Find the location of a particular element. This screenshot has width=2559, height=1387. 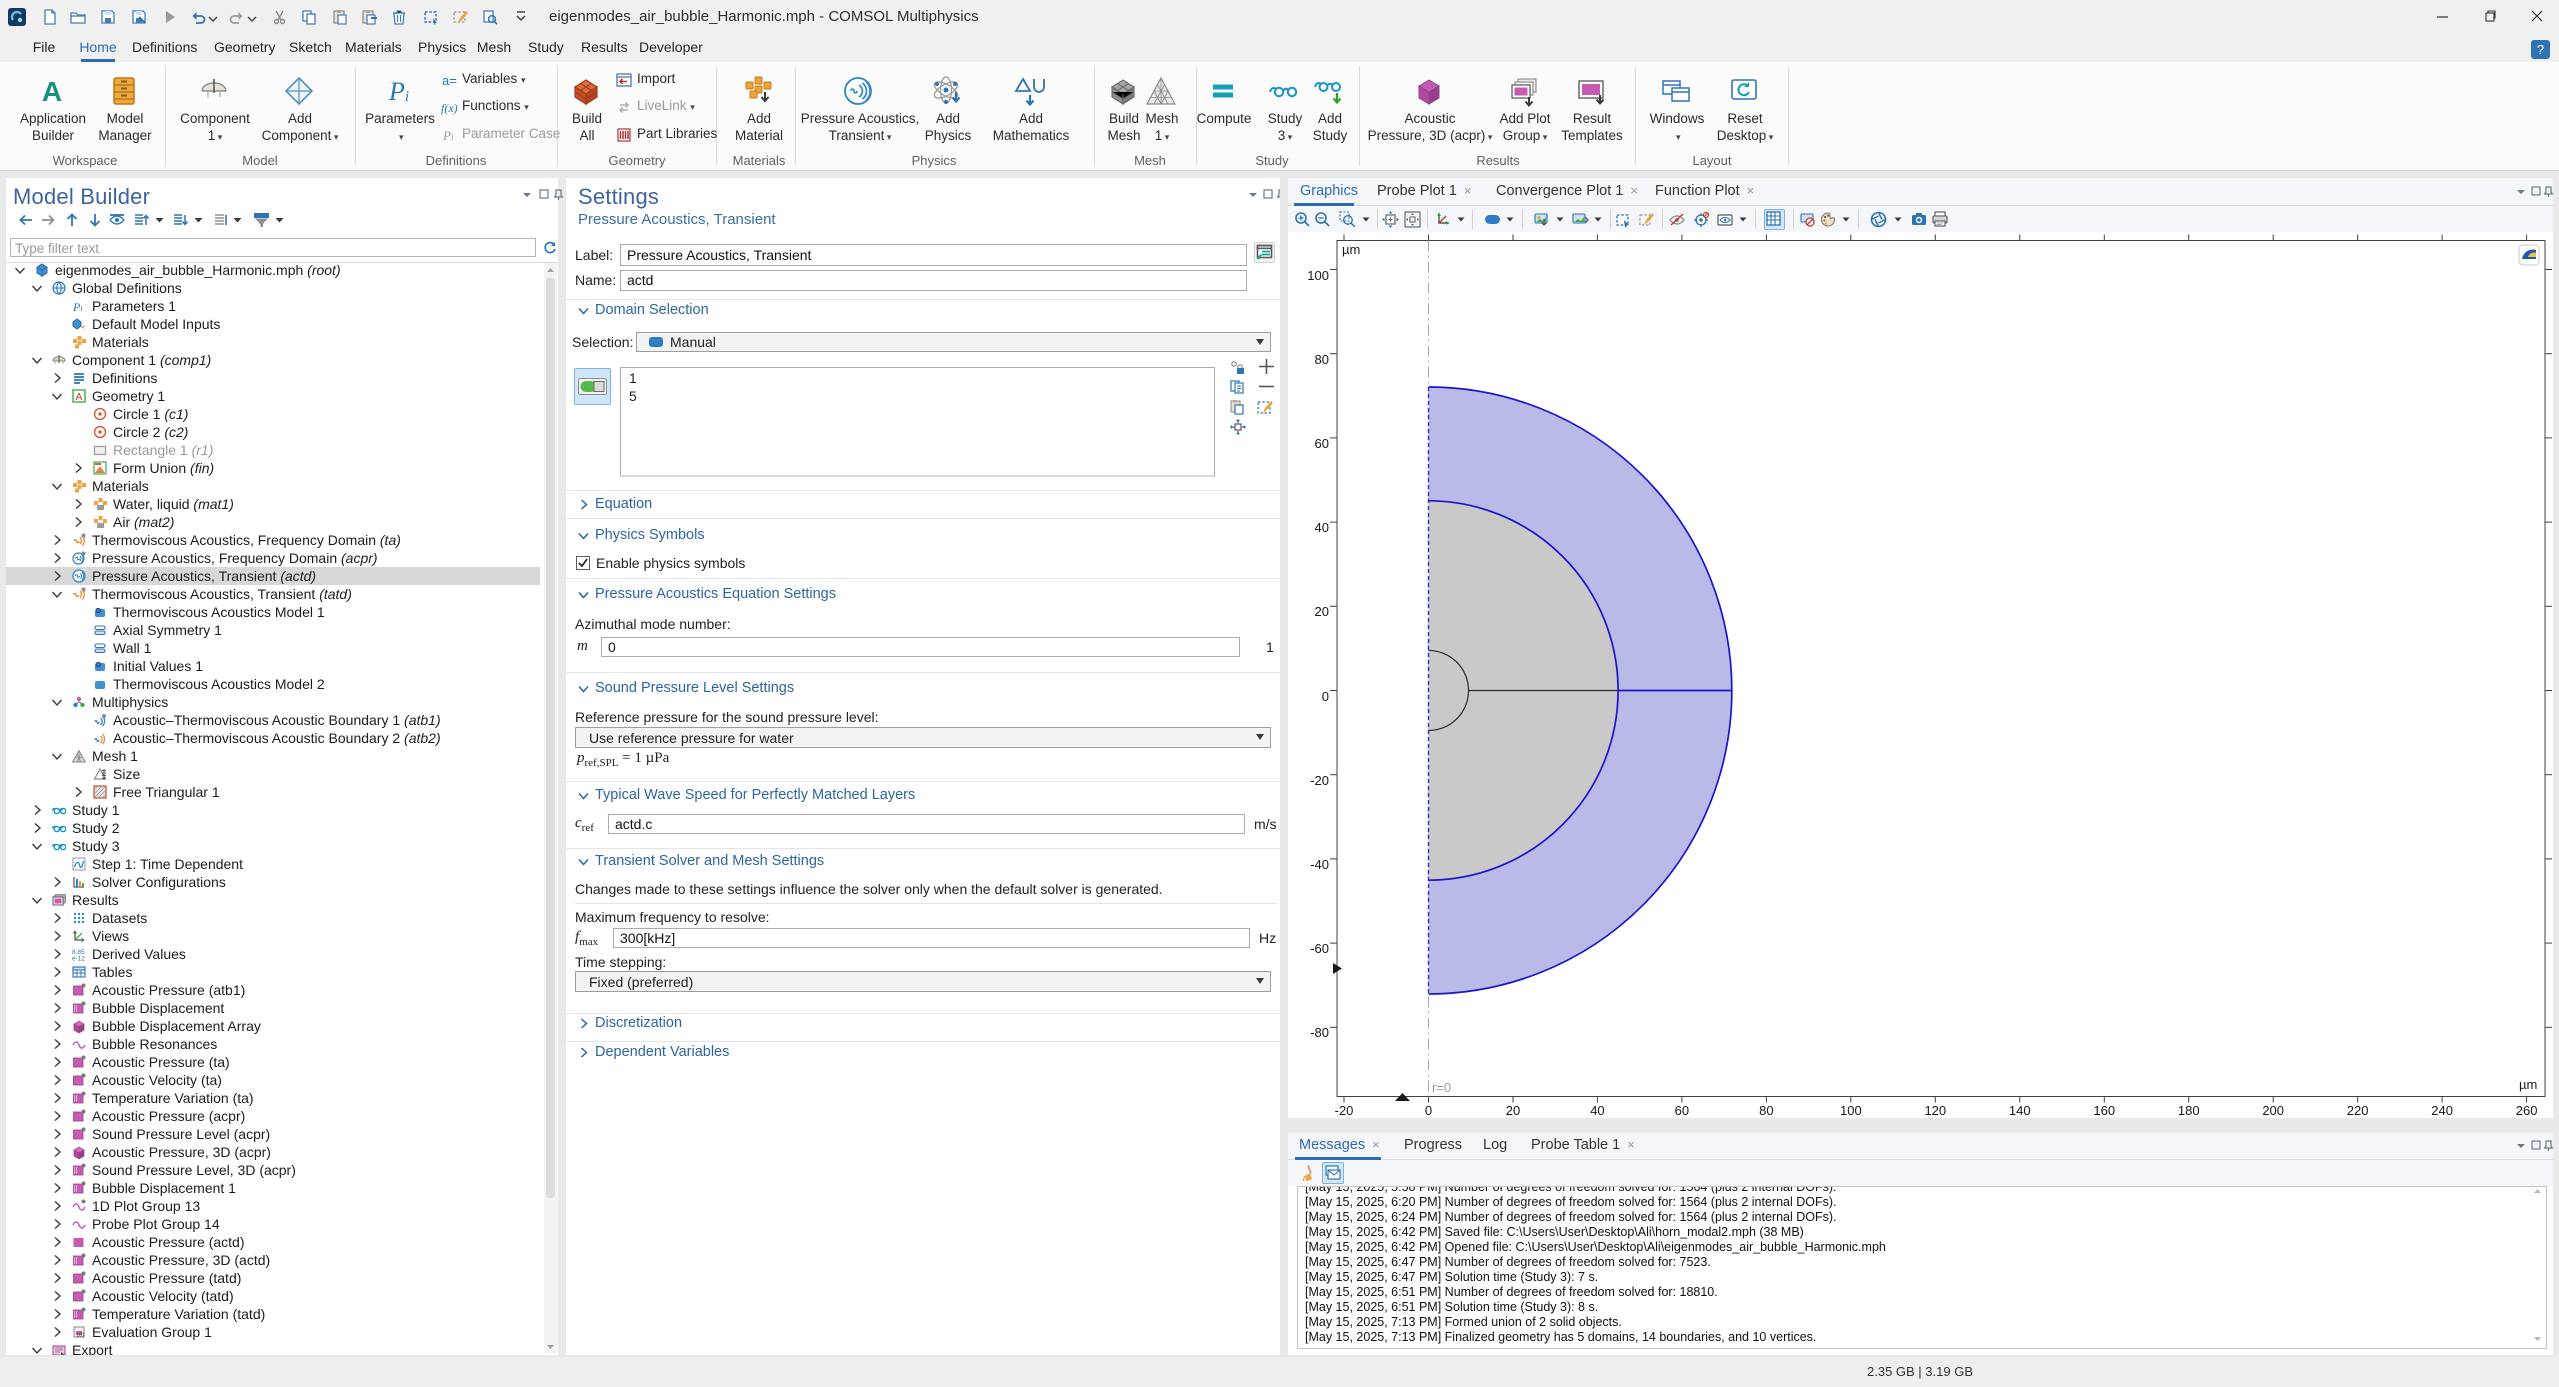

svg-text: f(x) is located at coordinates (449, 108).